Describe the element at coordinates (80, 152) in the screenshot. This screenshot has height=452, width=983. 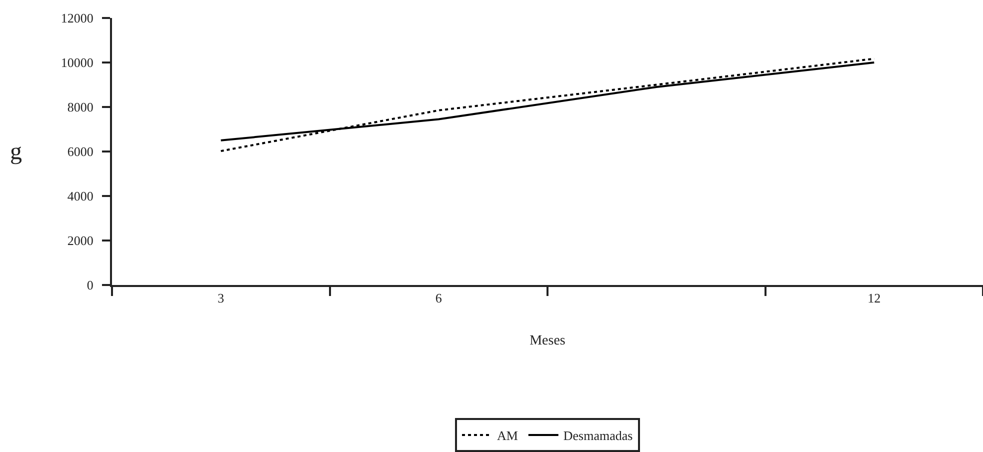
I see `y-tick-label: 6000` at that location.